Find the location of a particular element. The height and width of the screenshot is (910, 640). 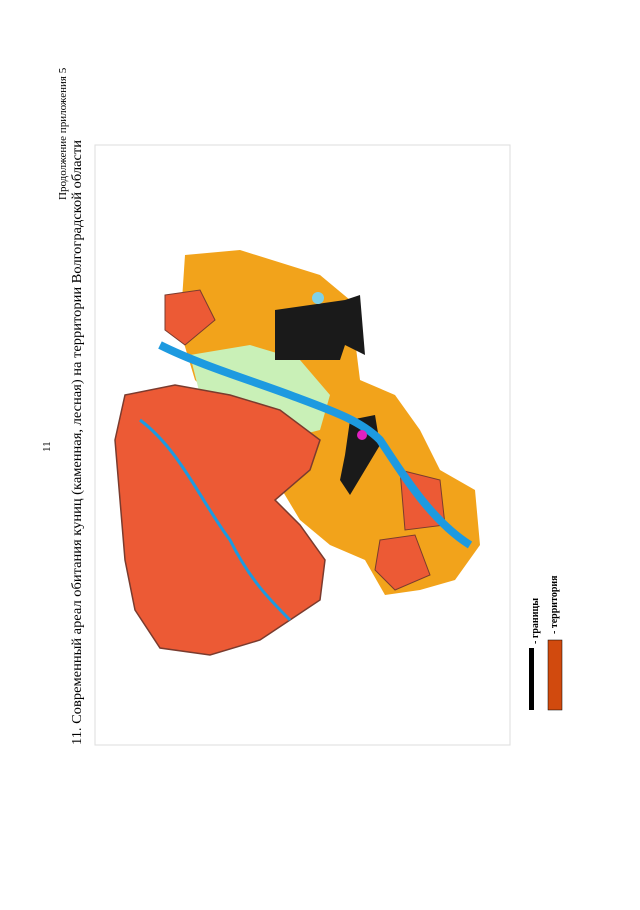

map-urban is located at coordinates (362, 435).